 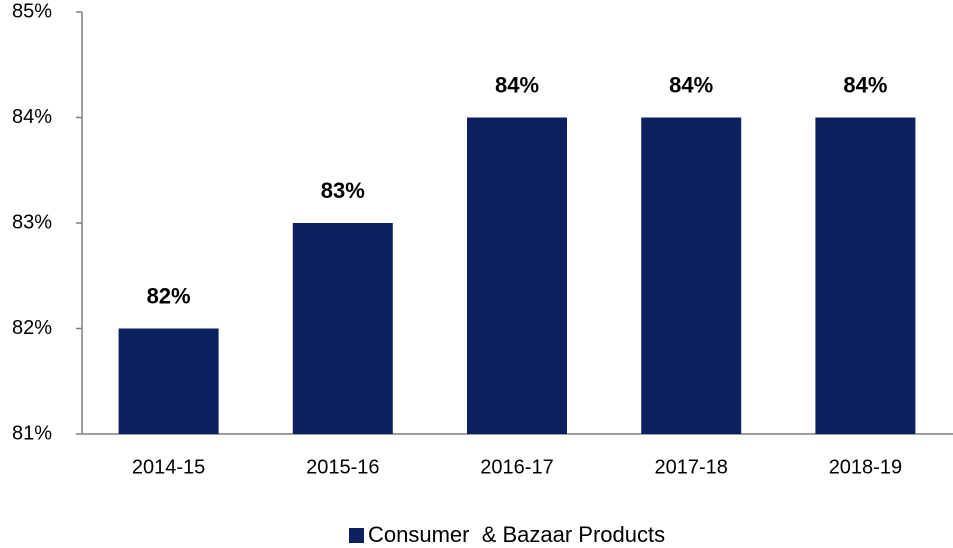 What do you see at coordinates (356, 535) in the screenshot?
I see `legend-swatch` at bounding box center [356, 535].